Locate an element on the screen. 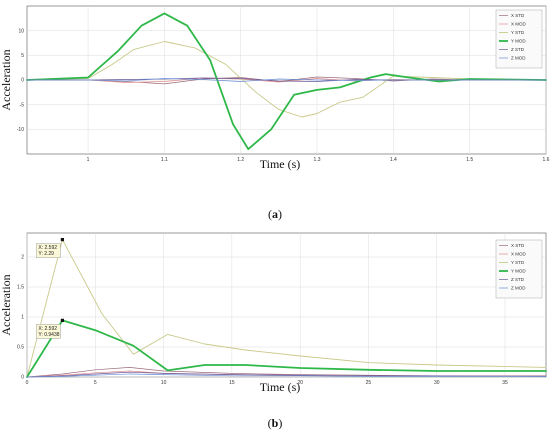  panel-b-caption-open: ( is located at coordinates (270, 423).